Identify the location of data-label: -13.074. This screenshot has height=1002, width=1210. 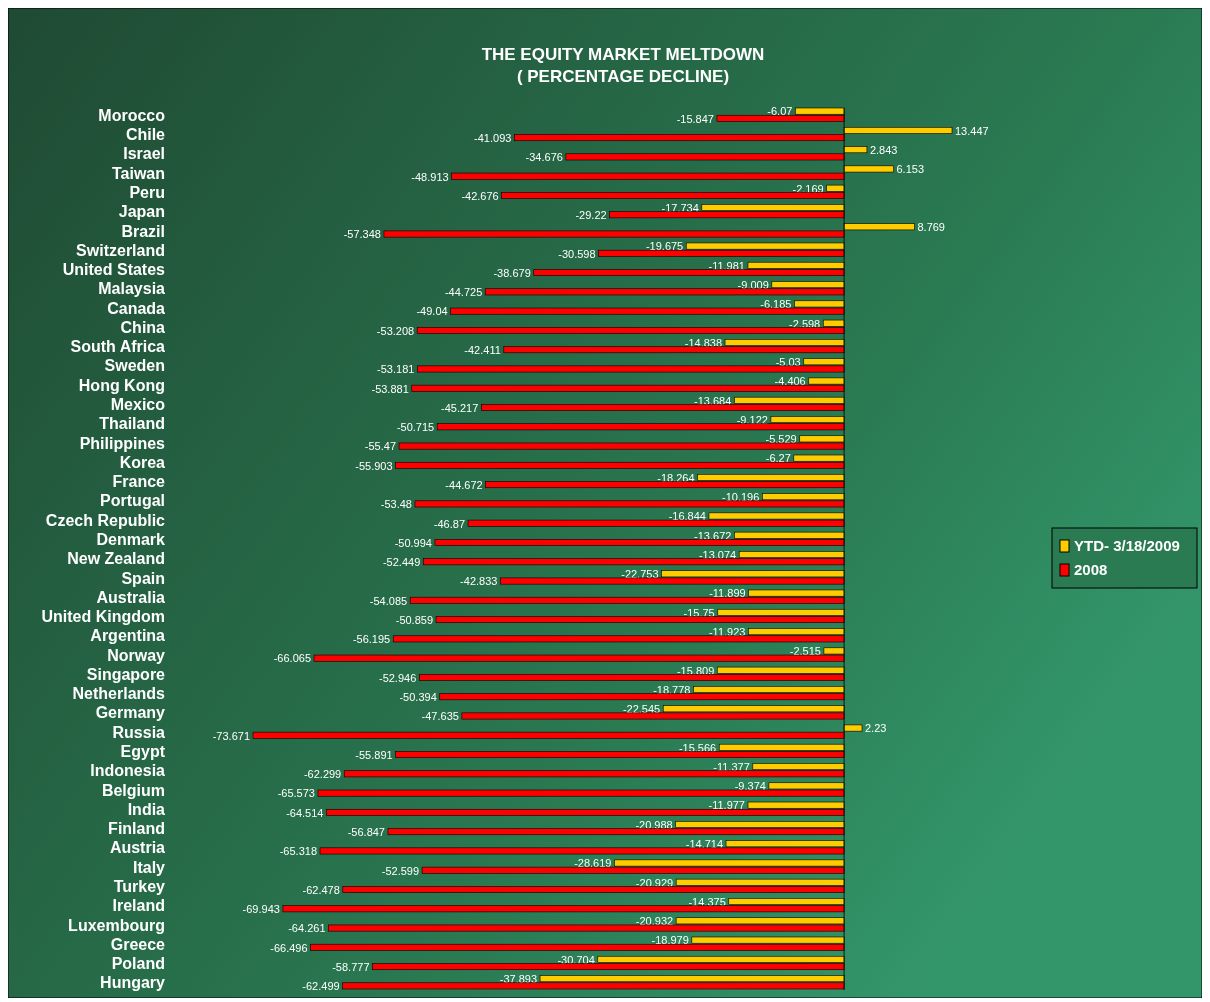
(717, 554).